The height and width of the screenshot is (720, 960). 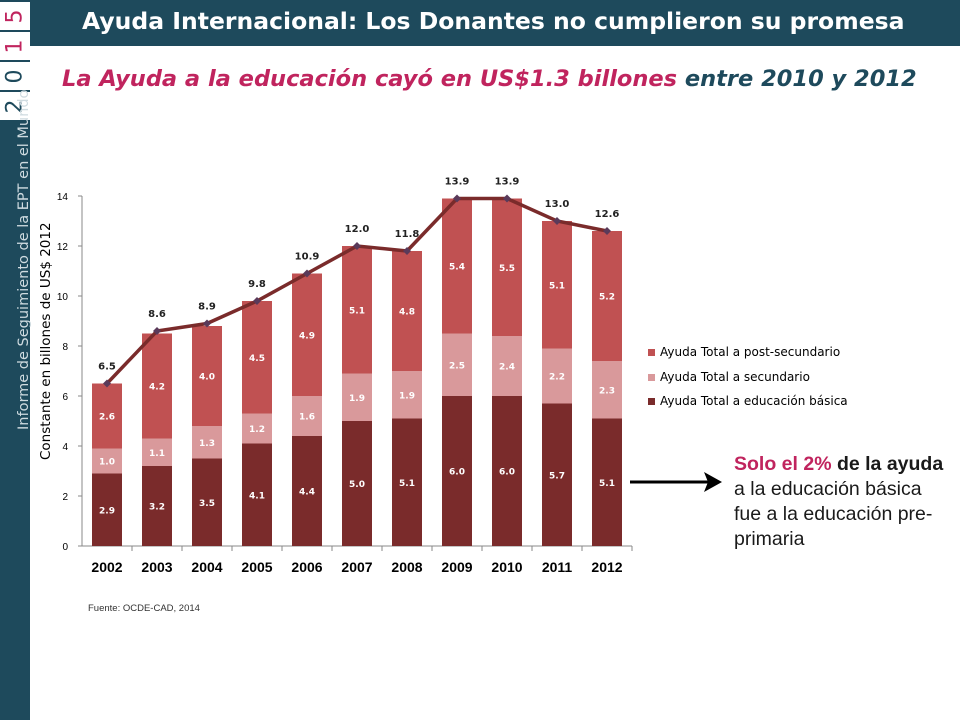 I want to click on legend-label: Ayuda Total a educación básica, so click(x=754, y=401).